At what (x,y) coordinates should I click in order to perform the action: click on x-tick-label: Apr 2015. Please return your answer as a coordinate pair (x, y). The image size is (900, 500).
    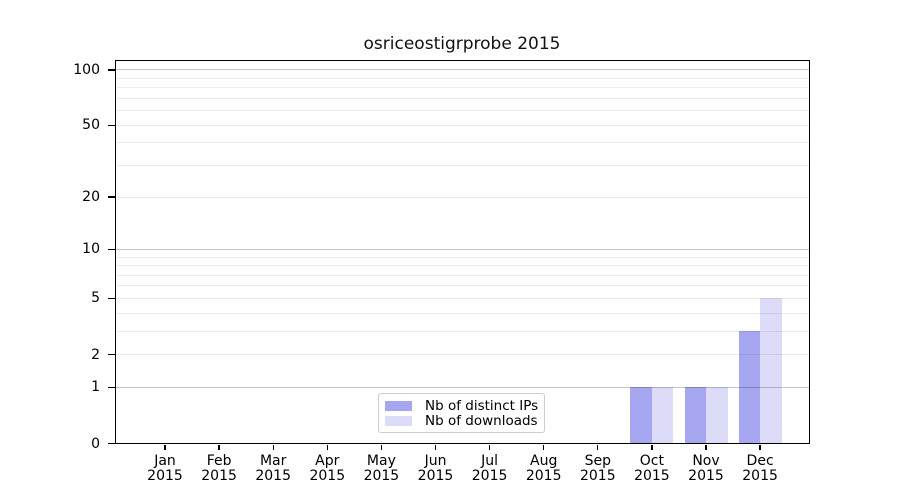
    Looking at the image, I should click on (327, 468).